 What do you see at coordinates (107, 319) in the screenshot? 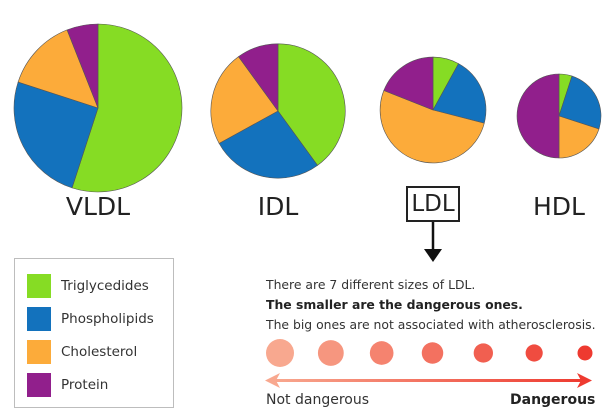
I see `legend-label: Phospholipids` at bounding box center [107, 319].